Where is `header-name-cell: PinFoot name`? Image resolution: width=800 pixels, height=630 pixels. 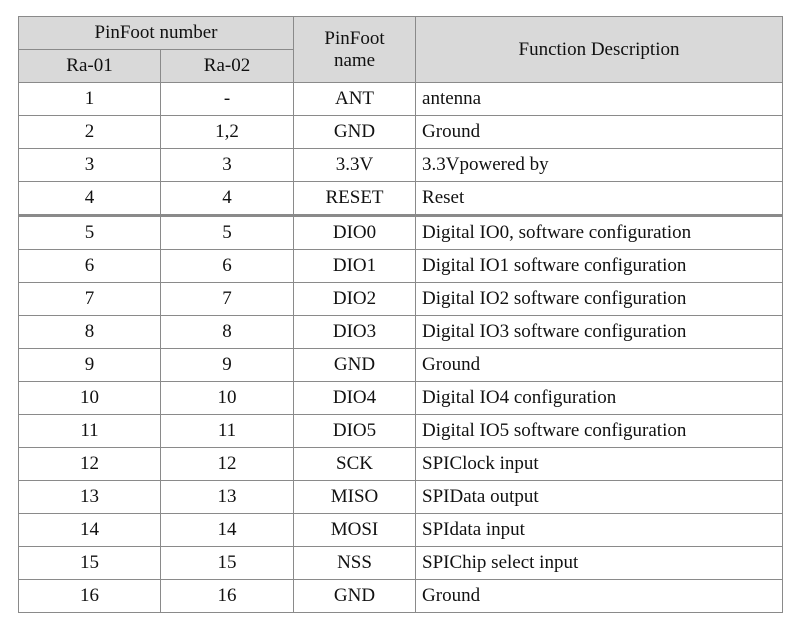
header-name-cell: PinFoot name is located at coordinates (355, 49).